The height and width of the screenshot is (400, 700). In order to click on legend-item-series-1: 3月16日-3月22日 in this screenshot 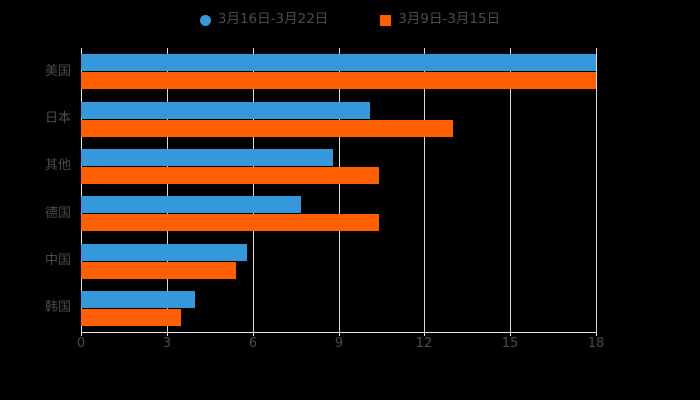, I will do `click(264, 19)`.